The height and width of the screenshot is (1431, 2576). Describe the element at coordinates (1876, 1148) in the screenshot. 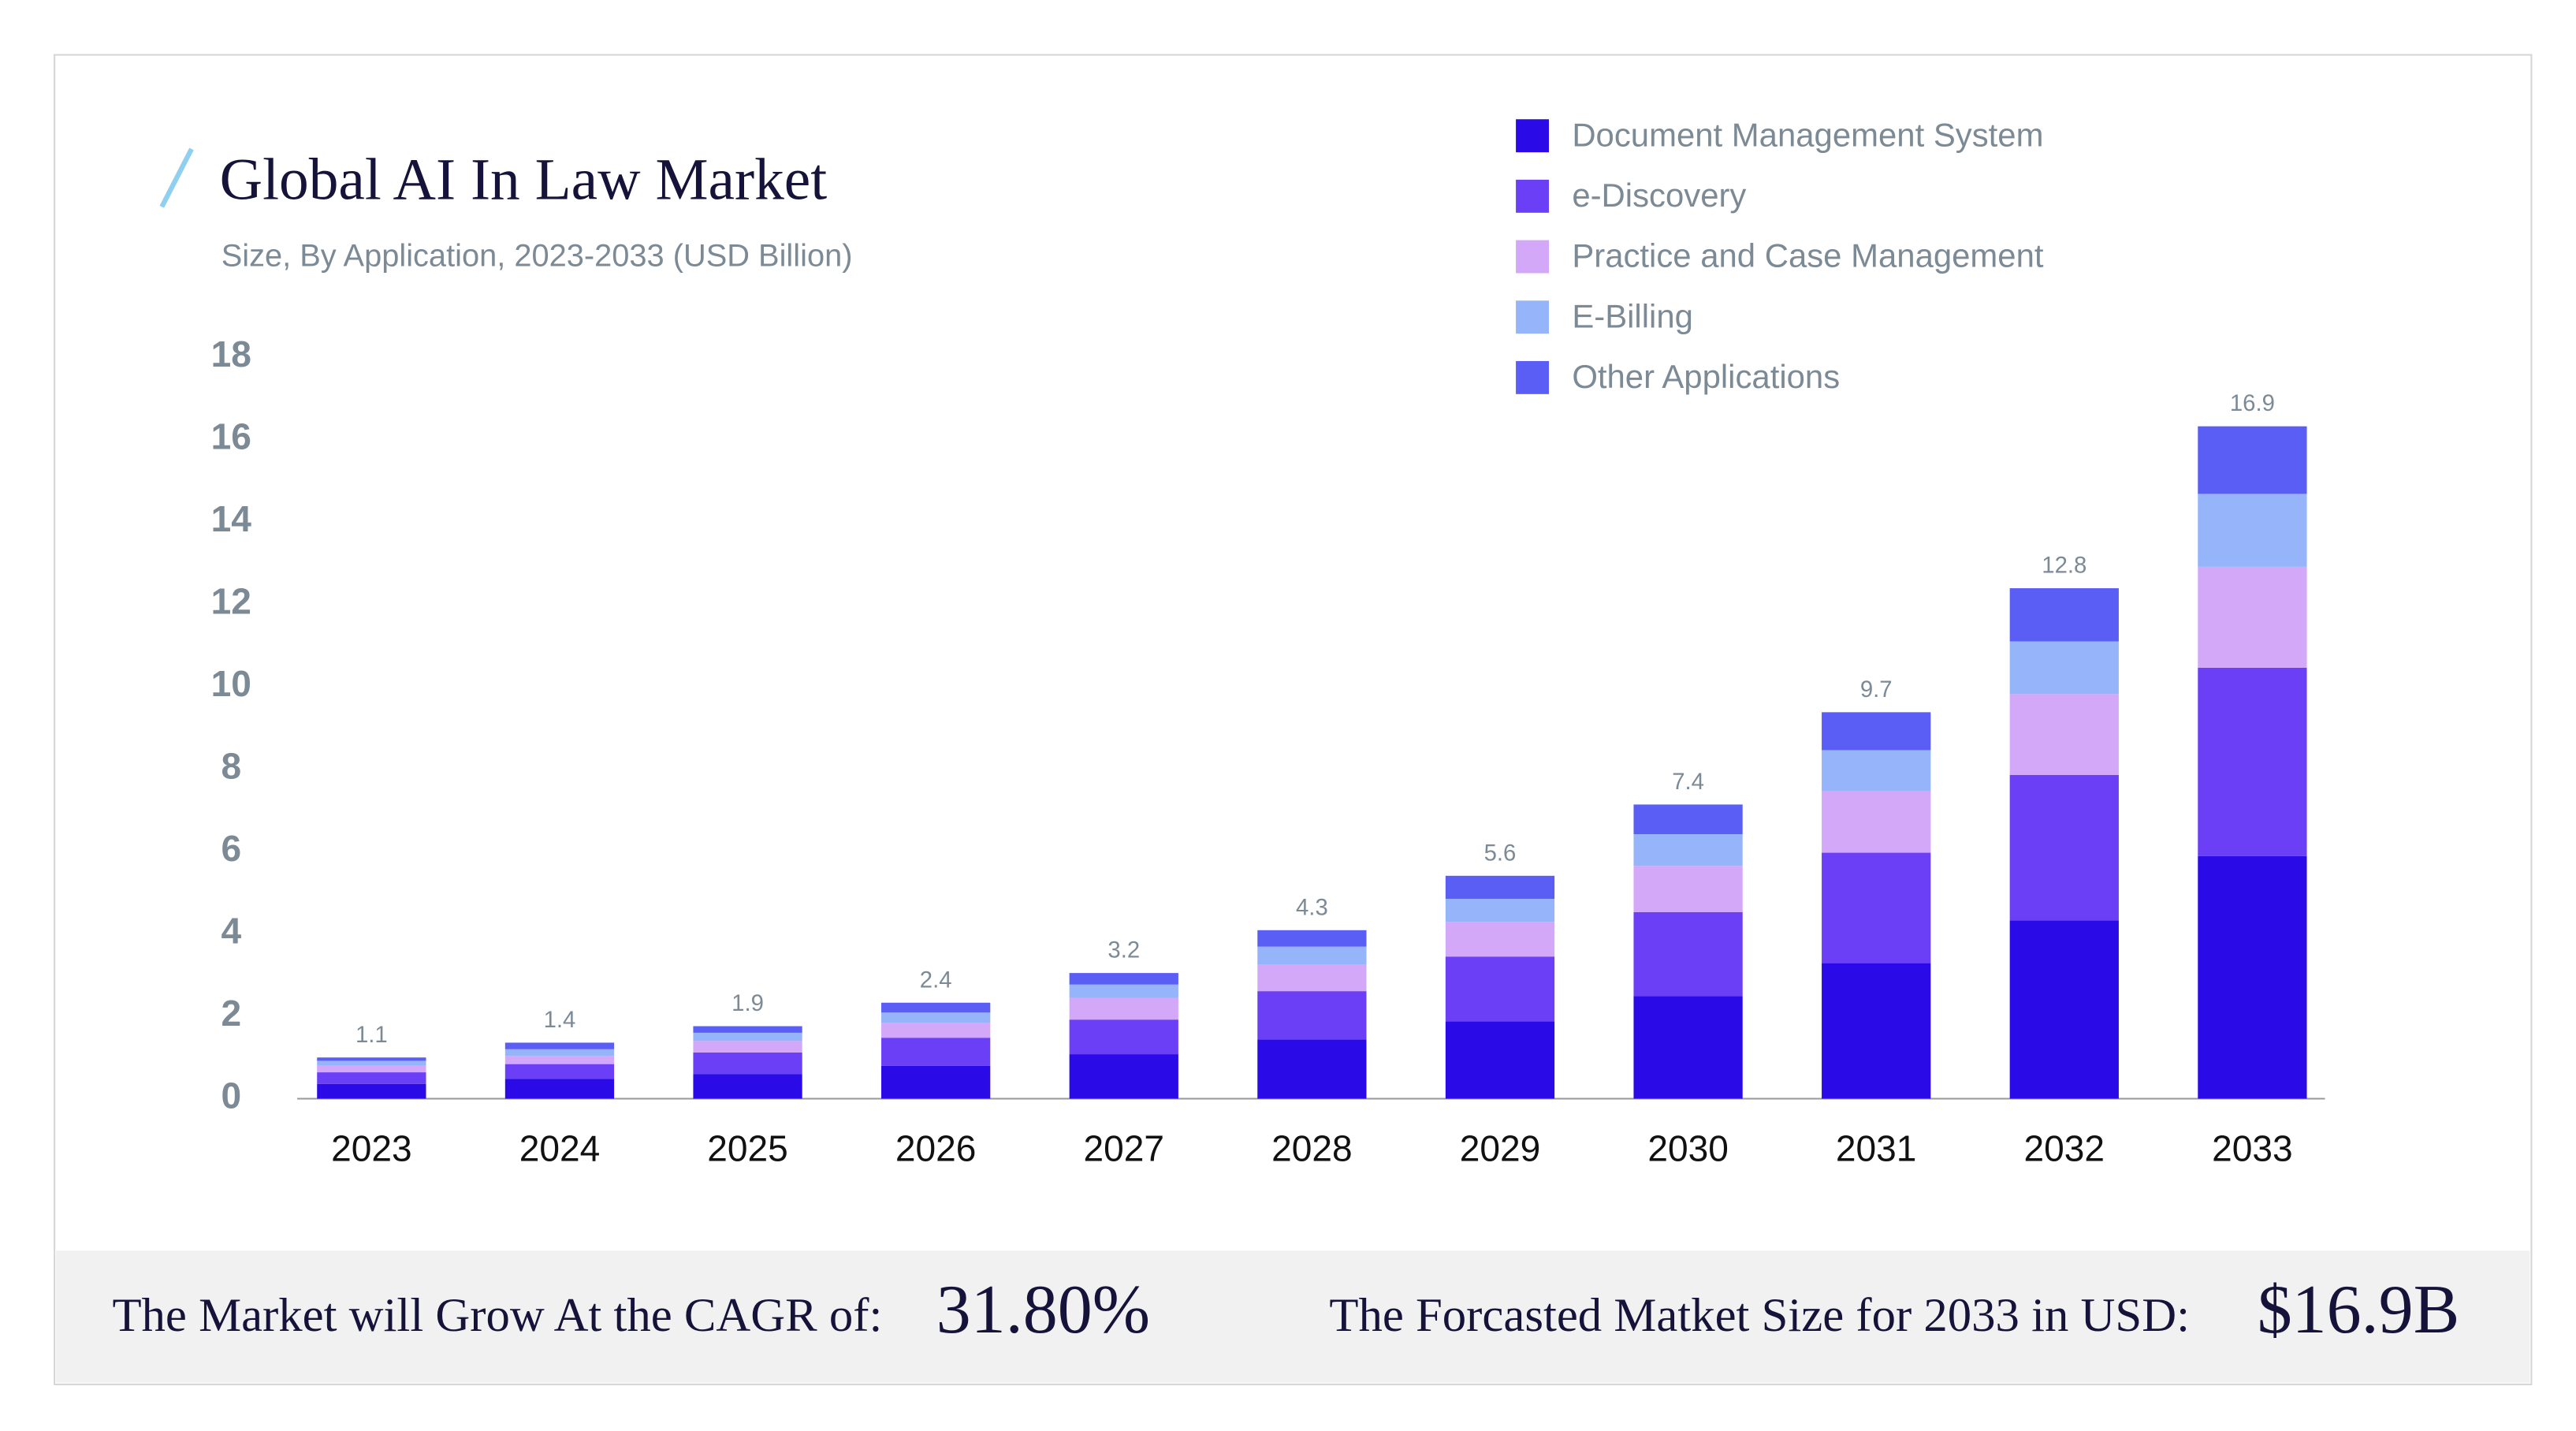

I see `x-tick-label: 2031` at that location.